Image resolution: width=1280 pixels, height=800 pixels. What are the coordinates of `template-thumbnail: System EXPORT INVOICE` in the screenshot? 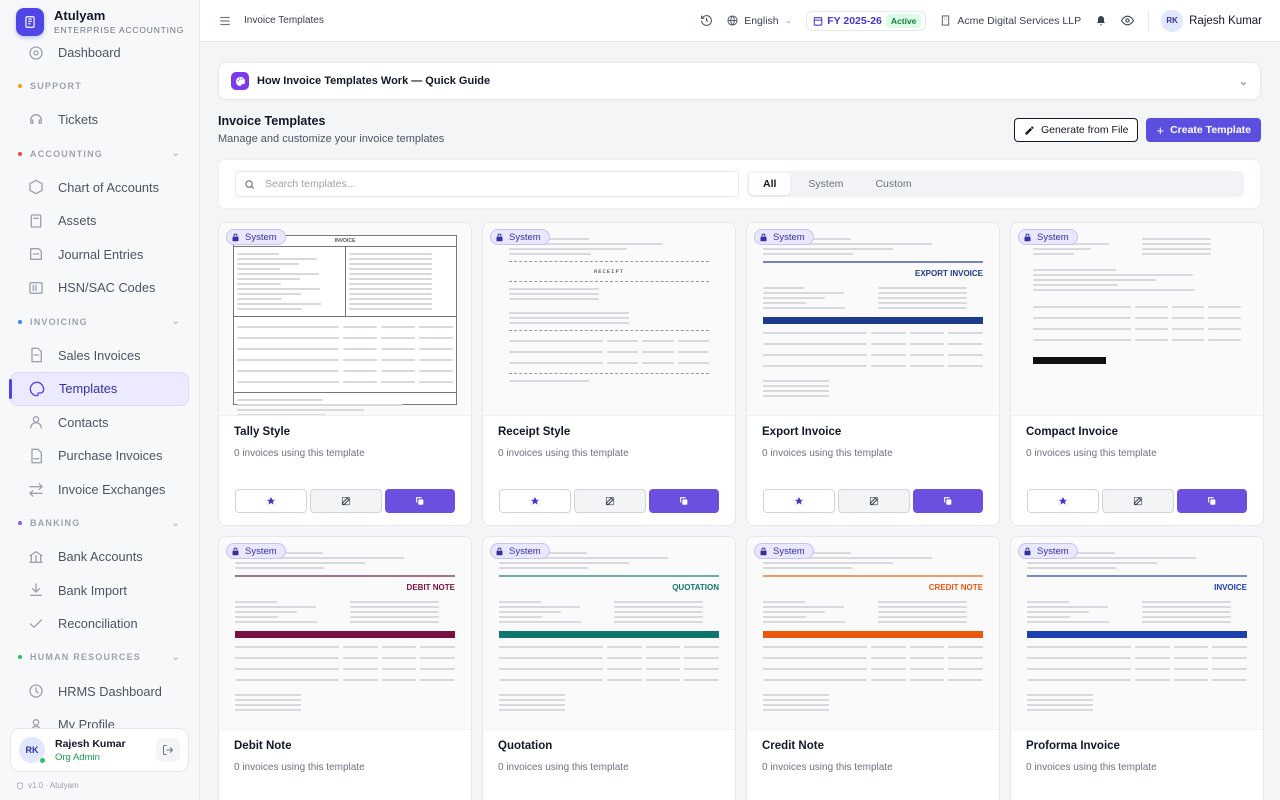 It's located at (873, 319).